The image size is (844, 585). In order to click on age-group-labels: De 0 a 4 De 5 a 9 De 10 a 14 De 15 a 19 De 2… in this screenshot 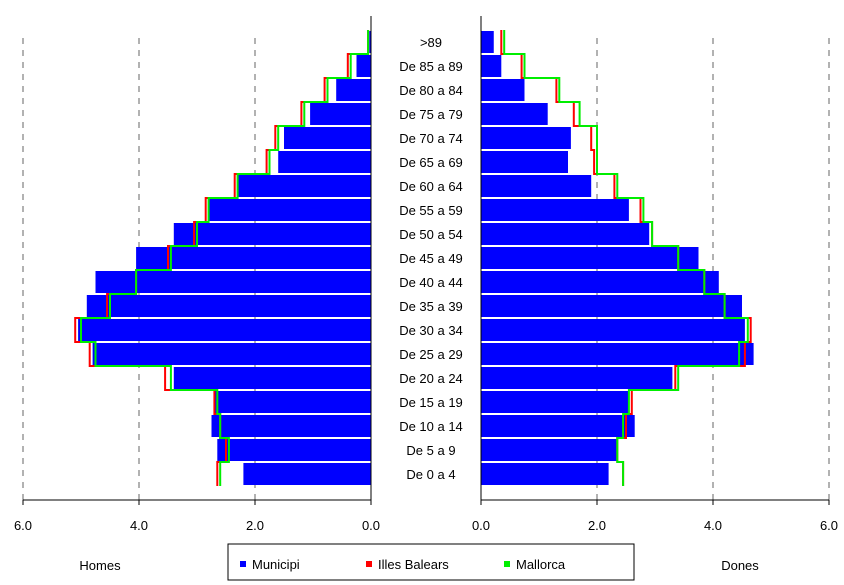, I will do `click(431, 258)`.